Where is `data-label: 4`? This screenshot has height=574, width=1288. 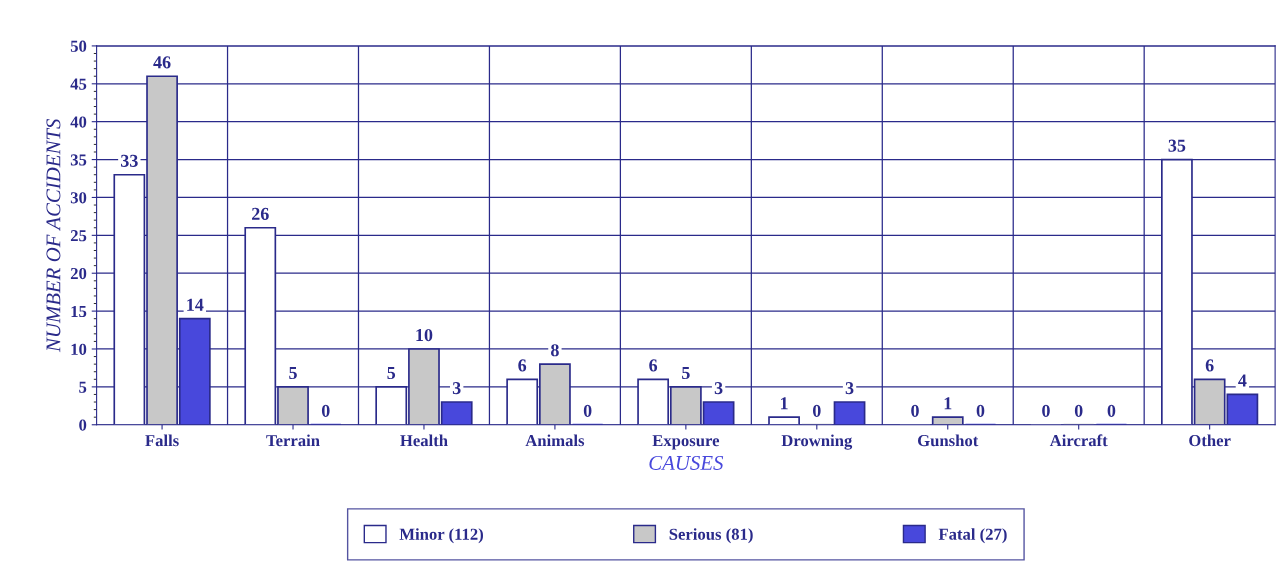 data-label: 4 is located at coordinates (1242, 380).